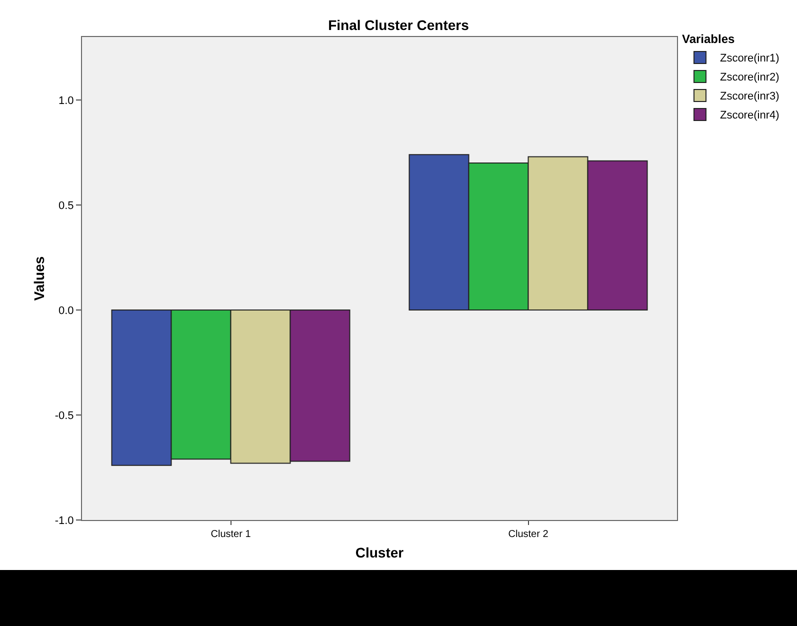 This screenshot has height=626, width=797. I want to click on y-tick-label: 1.0, so click(66, 100).